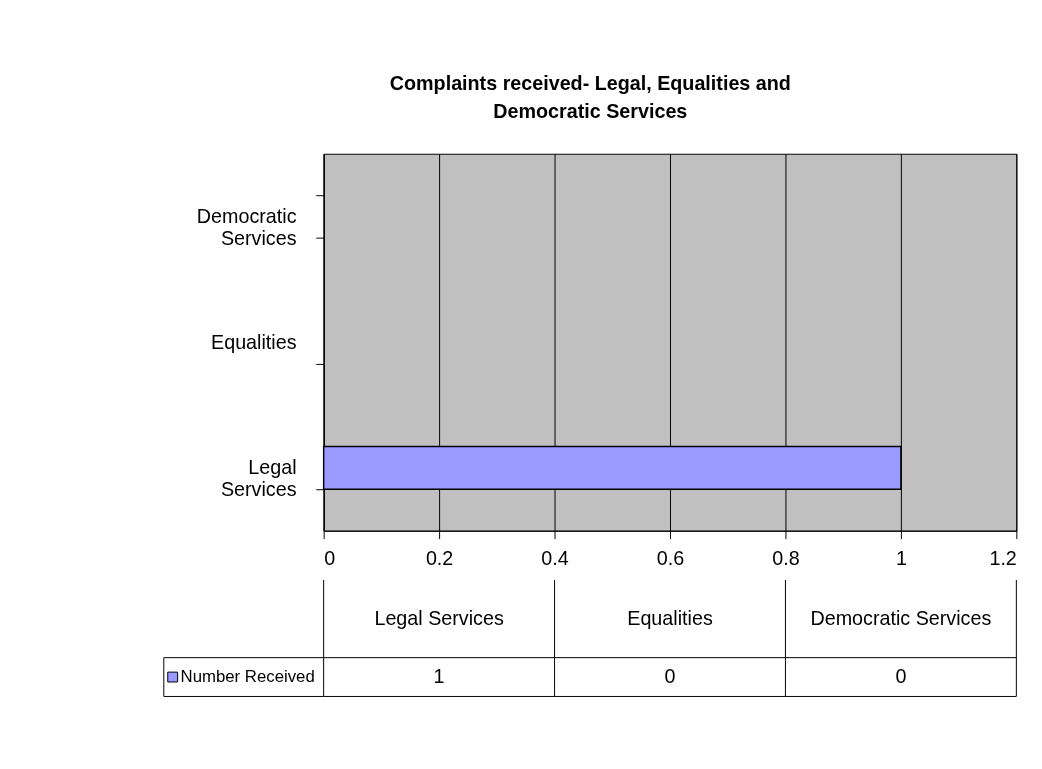  I want to click on y-tick-label: Democratic Services, so click(246, 226).